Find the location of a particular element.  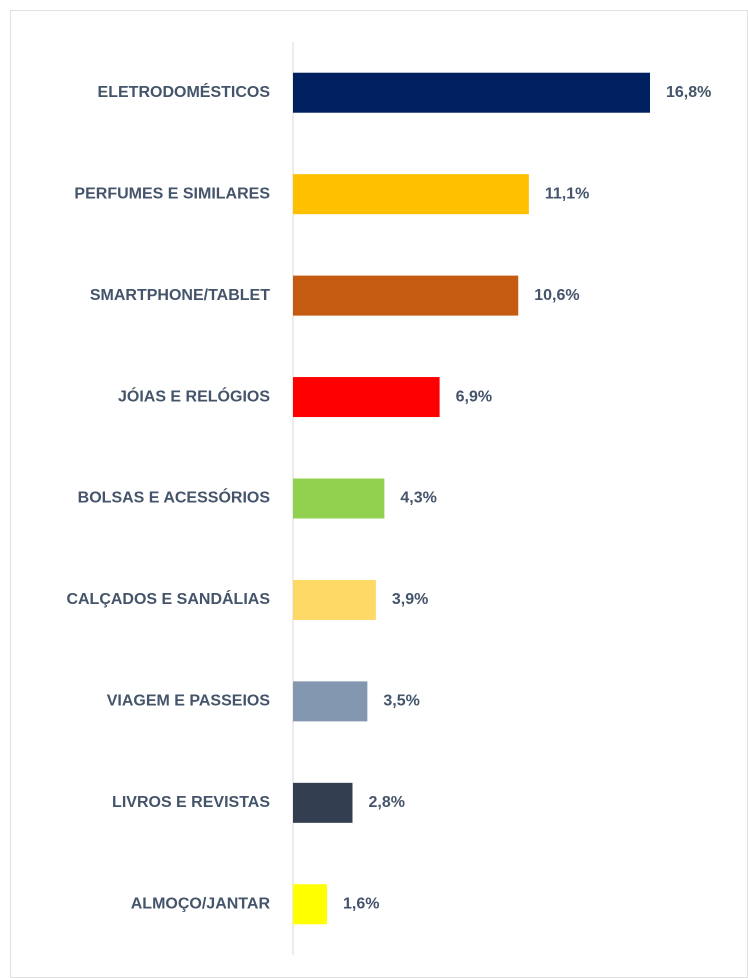

category-label: JÓIAS E RELÓGIOS is located at coordinates (194, 395).